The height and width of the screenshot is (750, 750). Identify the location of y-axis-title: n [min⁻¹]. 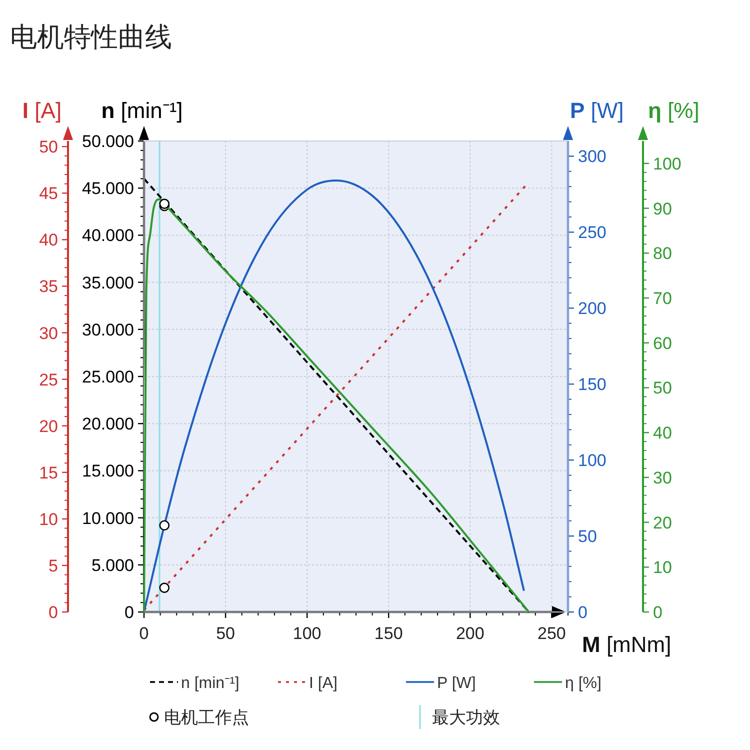
(142, 110).